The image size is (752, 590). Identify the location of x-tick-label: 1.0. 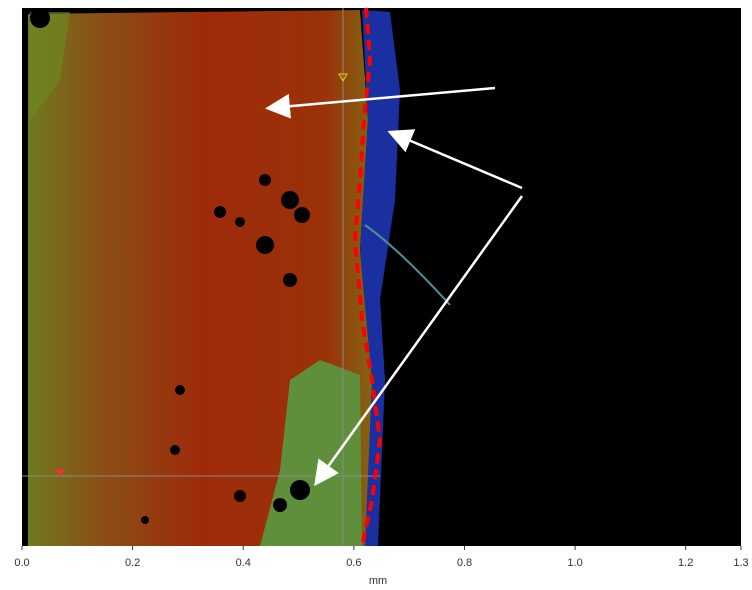
(574, 563).